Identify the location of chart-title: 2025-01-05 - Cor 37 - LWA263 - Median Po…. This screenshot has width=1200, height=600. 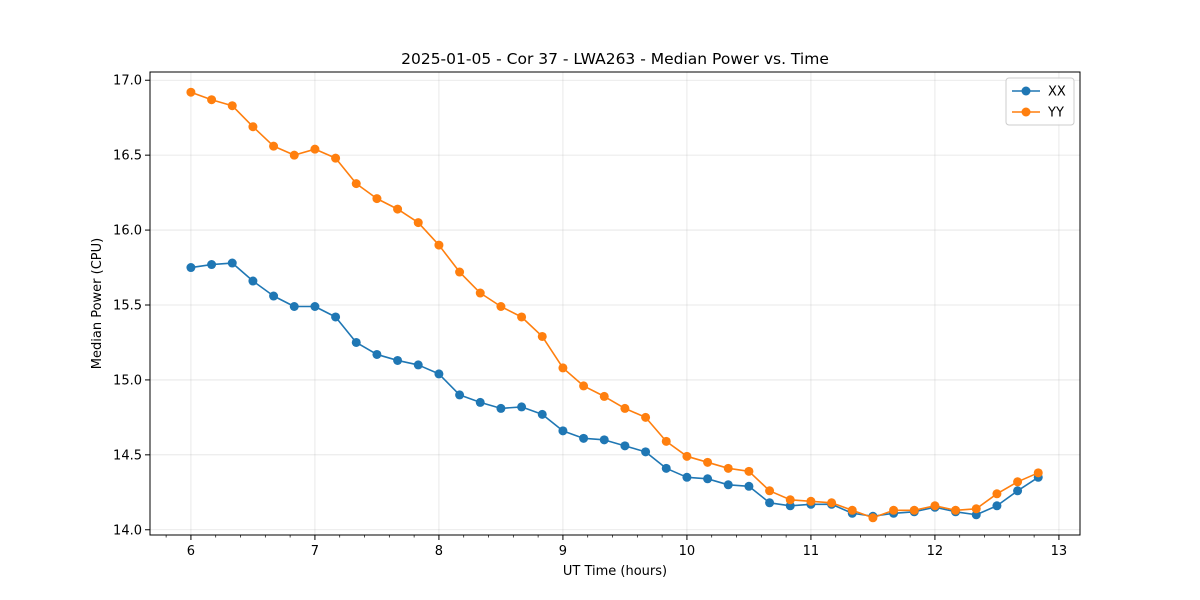
(615, 59).